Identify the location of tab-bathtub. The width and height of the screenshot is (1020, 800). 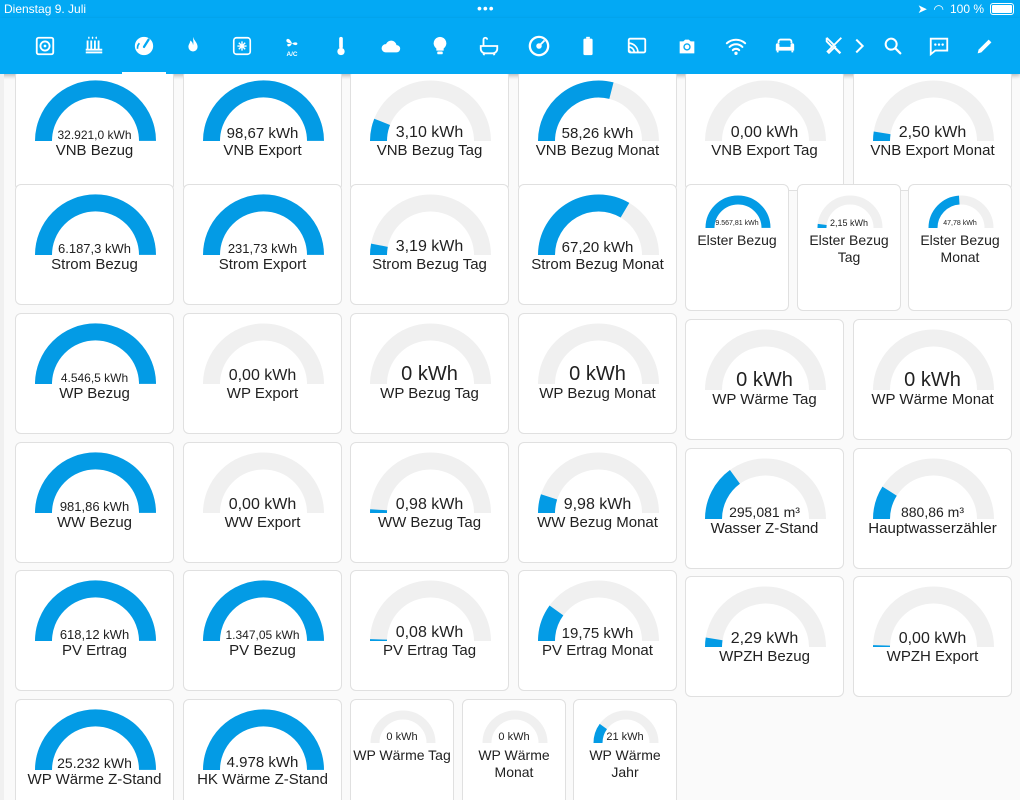
(489, 46).